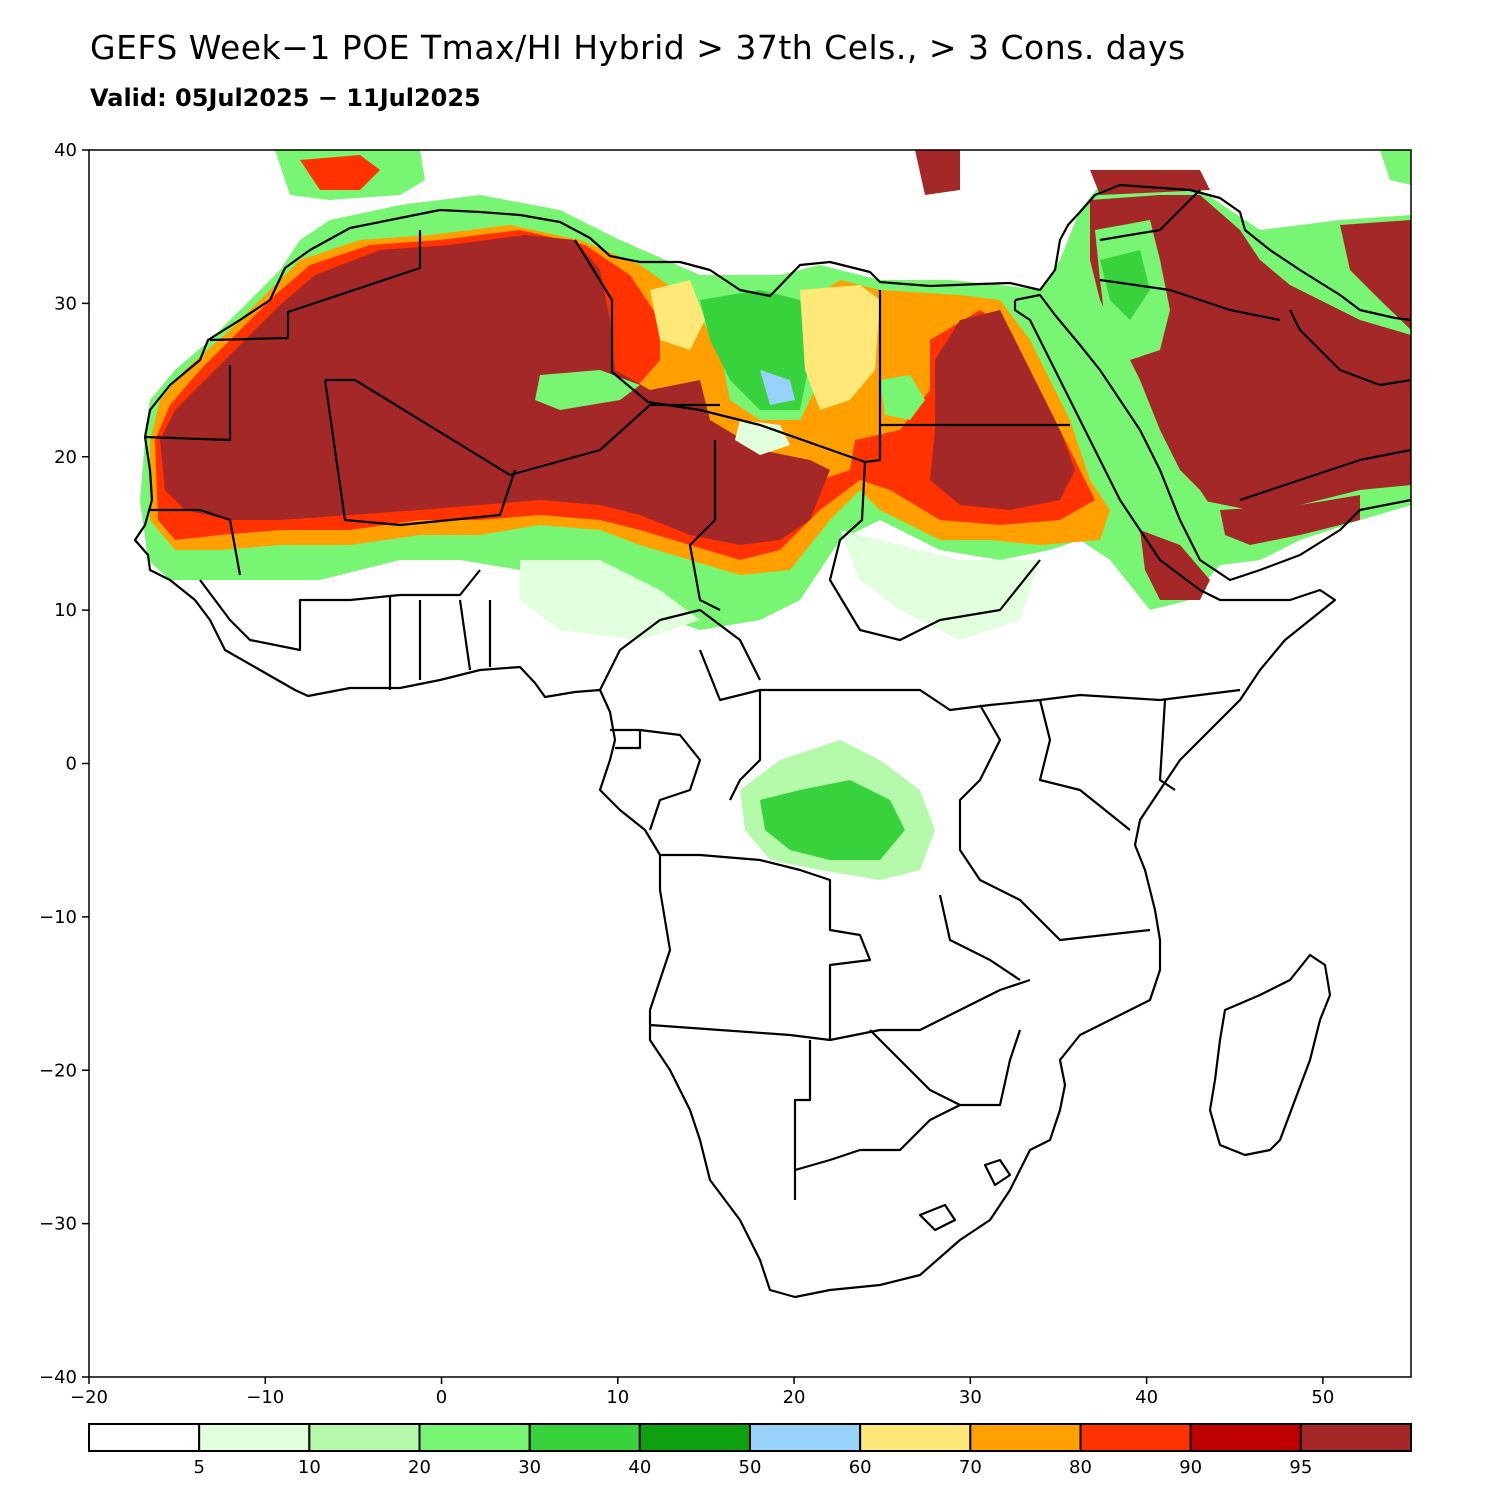 The width and height of the screenshot is (1500, 1500). I want to click on legend-label: 60, so click(860, 1467).